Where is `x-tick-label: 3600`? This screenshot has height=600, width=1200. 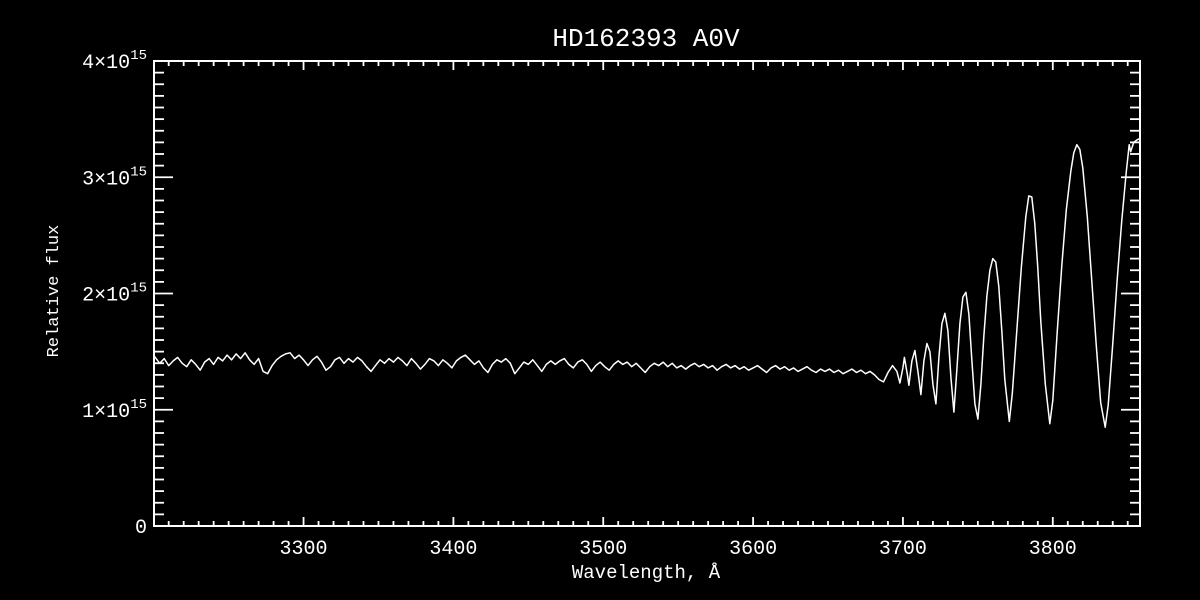
x-tick-label: 3600 is located at coordinates (753, 549).